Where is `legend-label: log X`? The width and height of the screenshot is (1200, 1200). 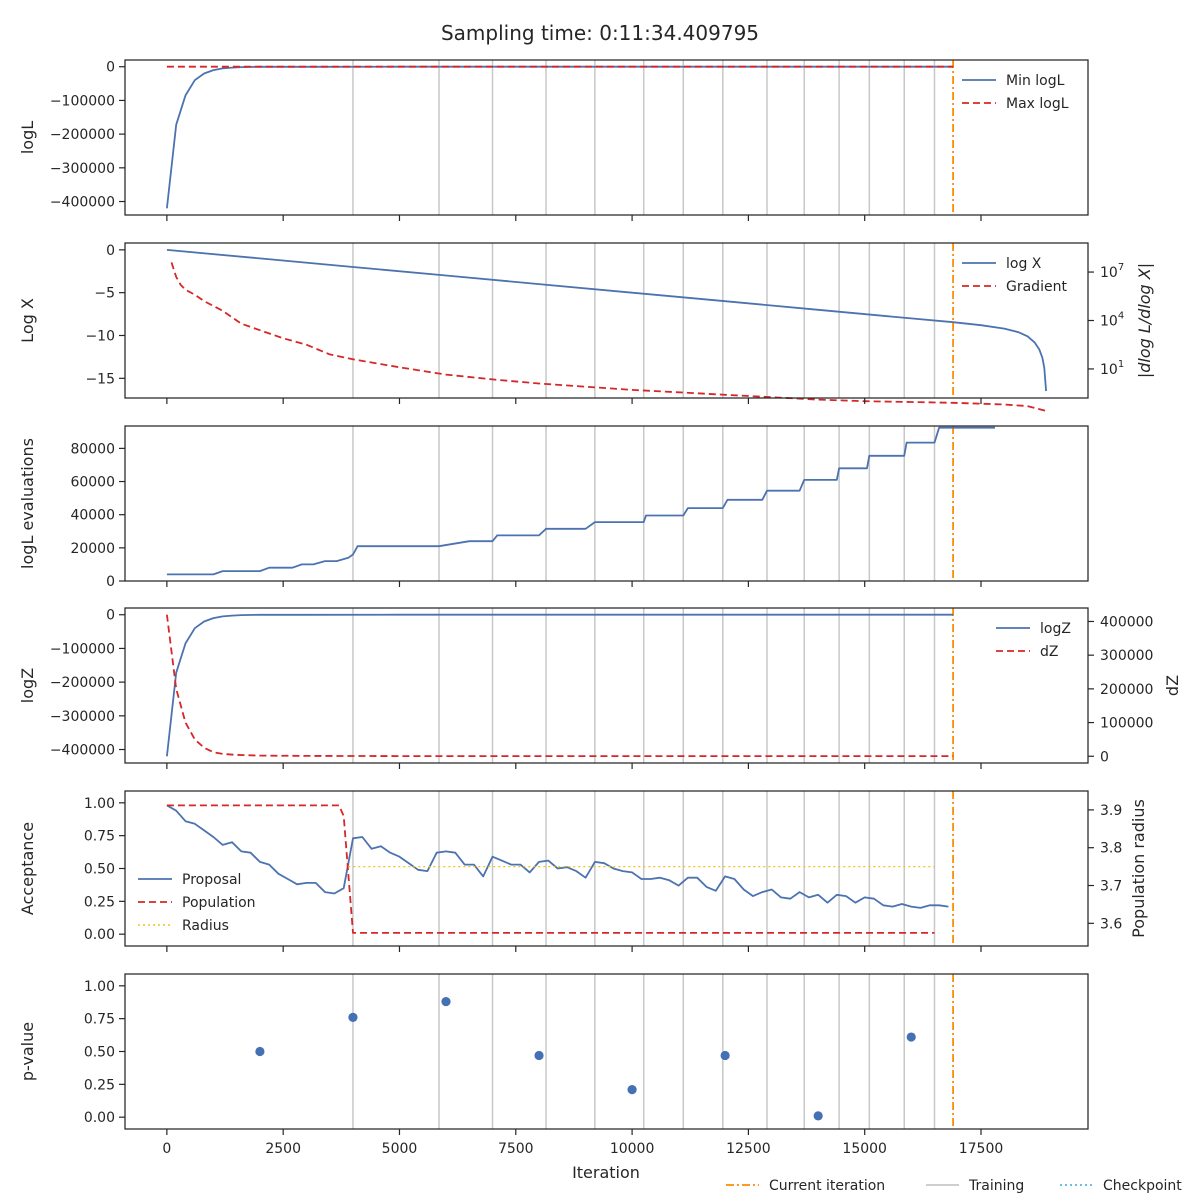
legend-label: log X is located at coordinates (1024, 264).